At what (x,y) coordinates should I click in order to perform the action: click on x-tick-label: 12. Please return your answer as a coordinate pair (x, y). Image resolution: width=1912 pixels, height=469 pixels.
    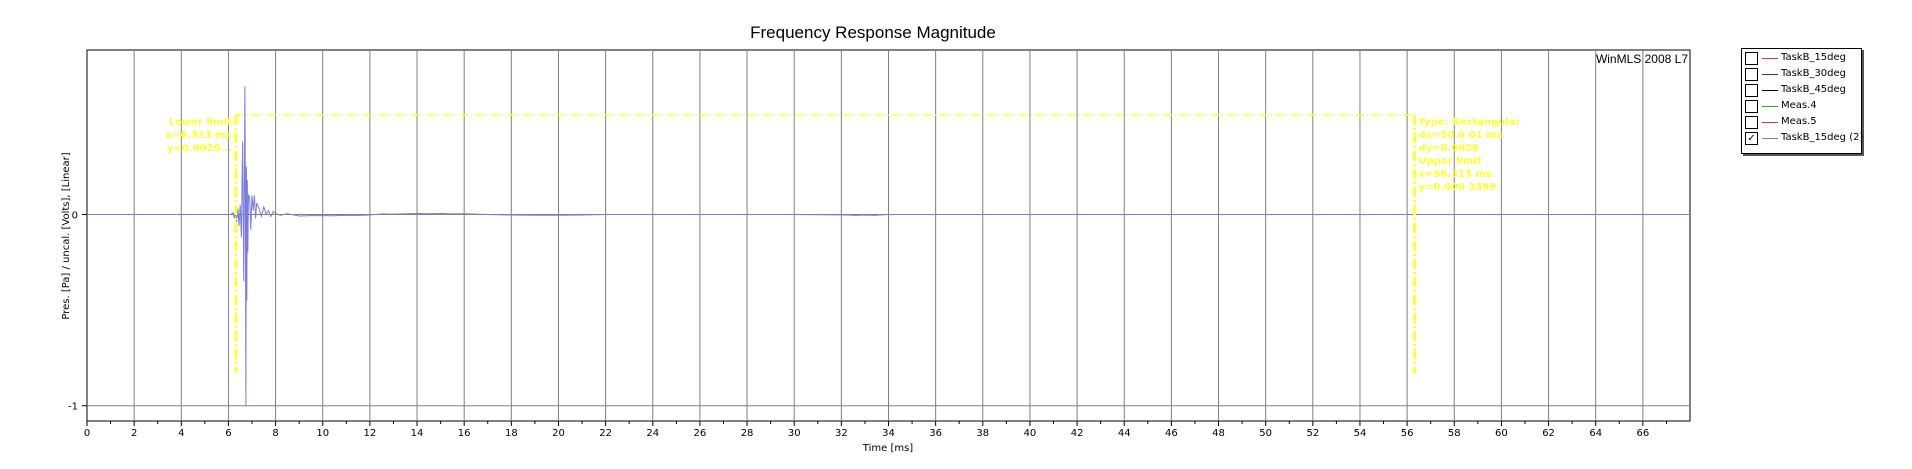
    Looking at the image, I should click on (370, 433).